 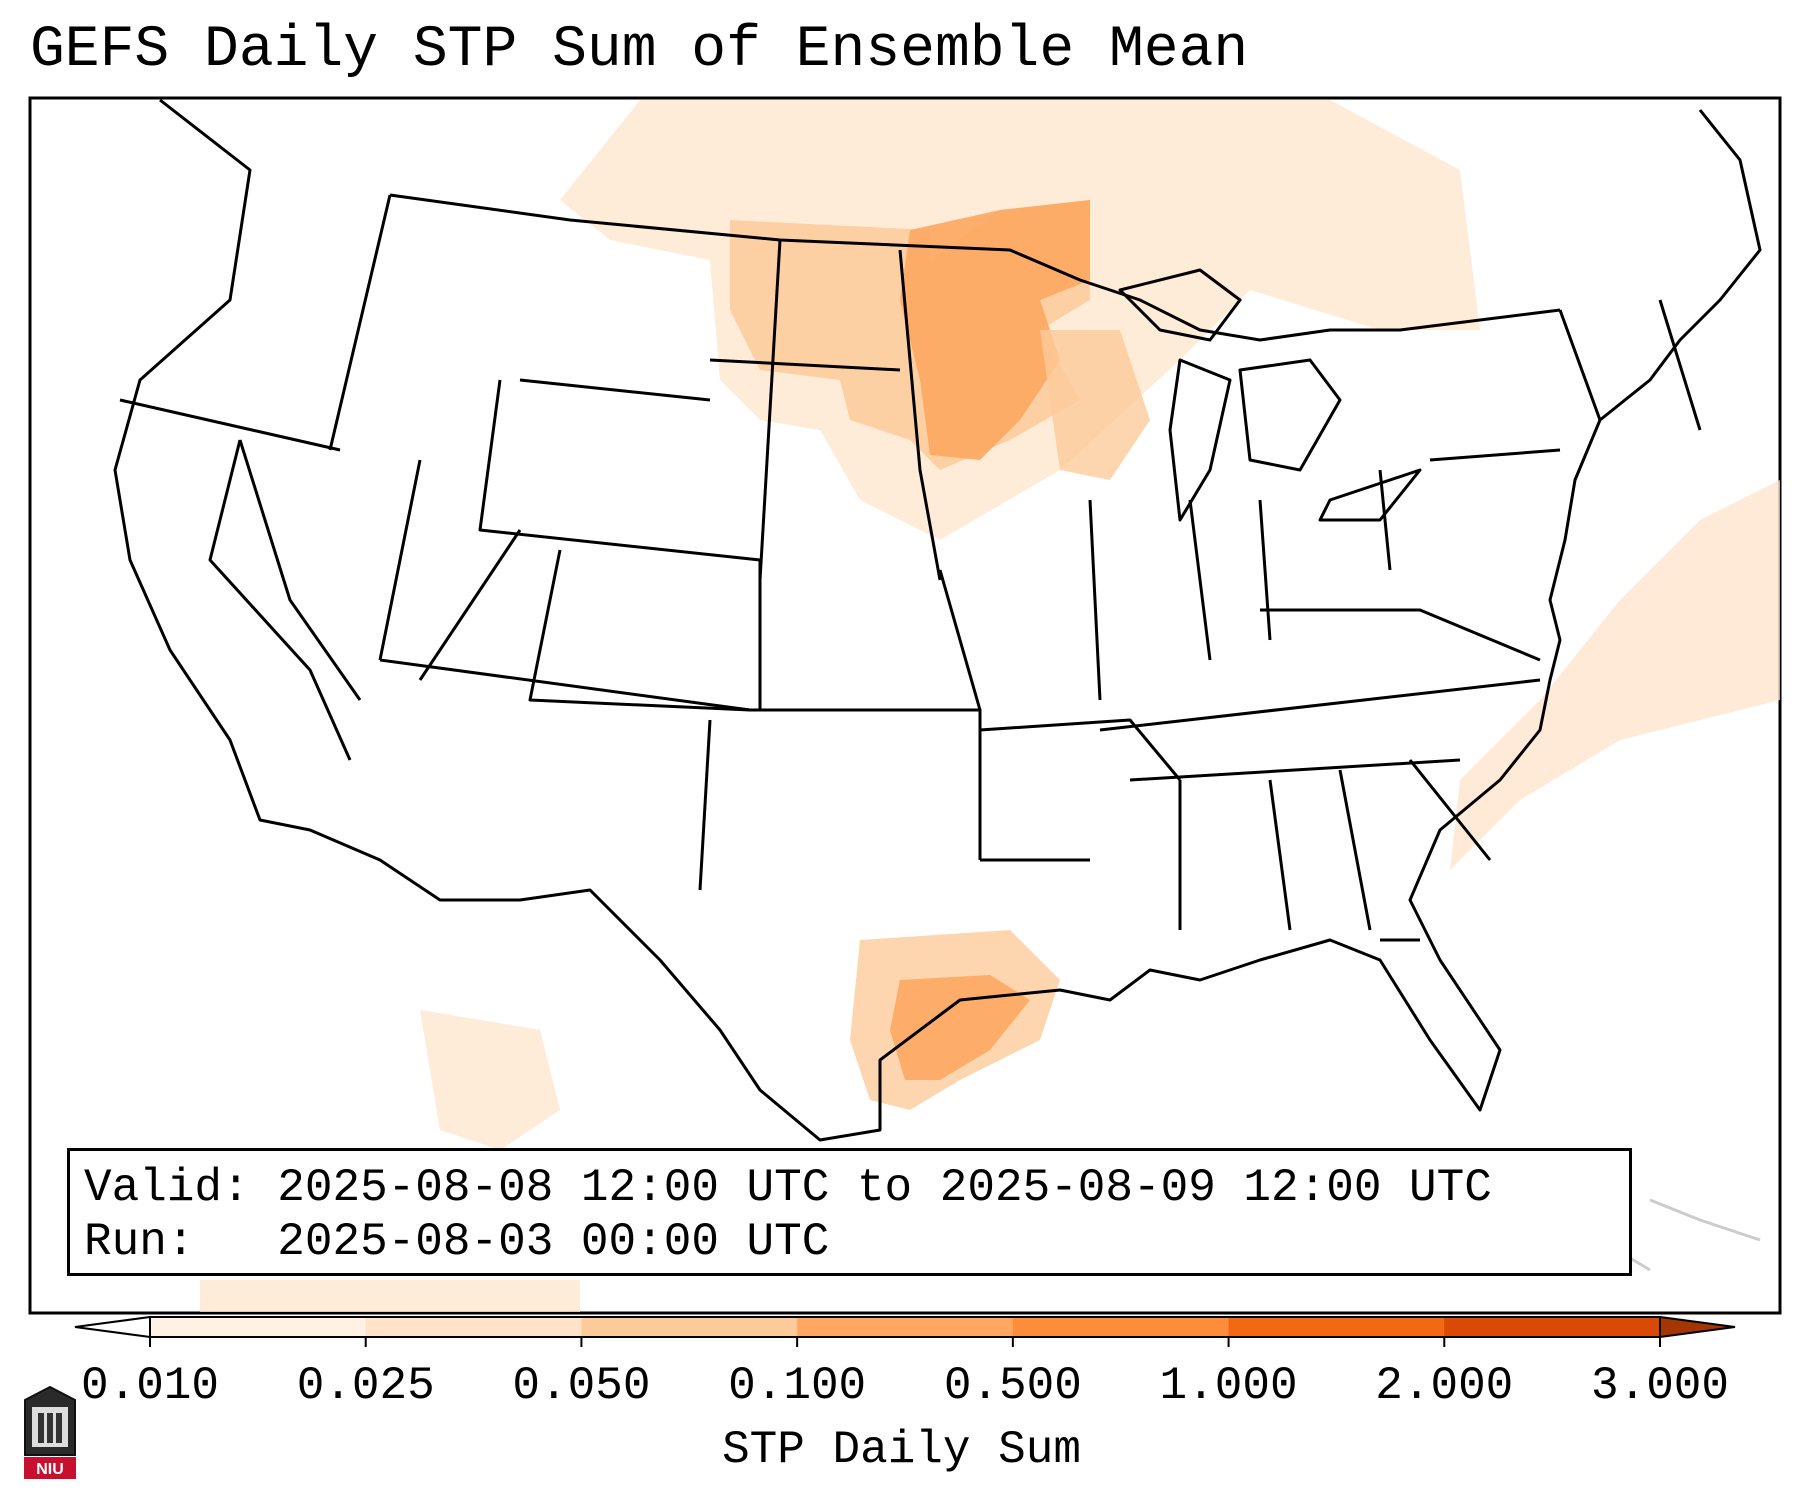 I want to click on valid-label: Valid:, so click(x=167, y=1188).